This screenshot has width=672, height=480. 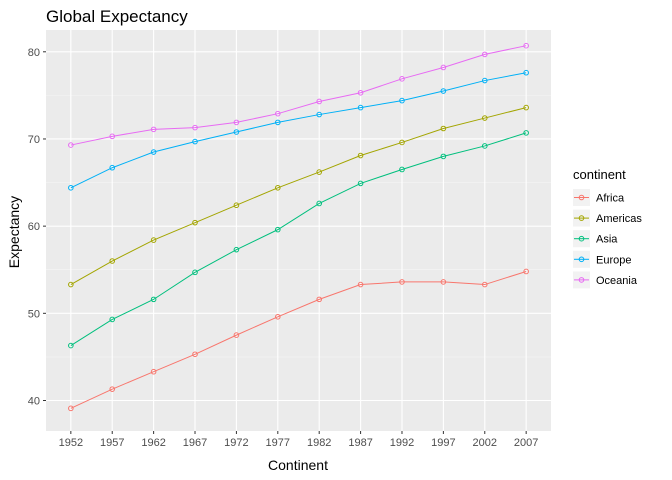 I want to click on legend-key-point-americas, so click(x=581, y=218).